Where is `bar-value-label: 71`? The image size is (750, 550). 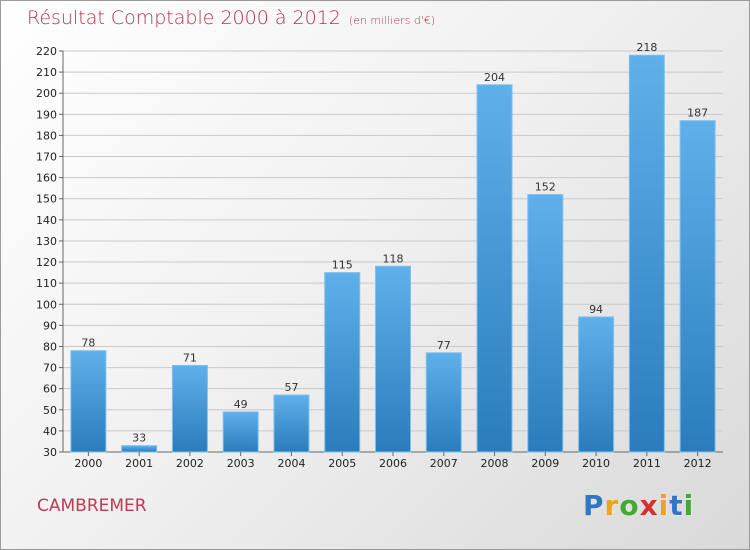 bar-value-label: 71 is located at coordinates (190, 357).